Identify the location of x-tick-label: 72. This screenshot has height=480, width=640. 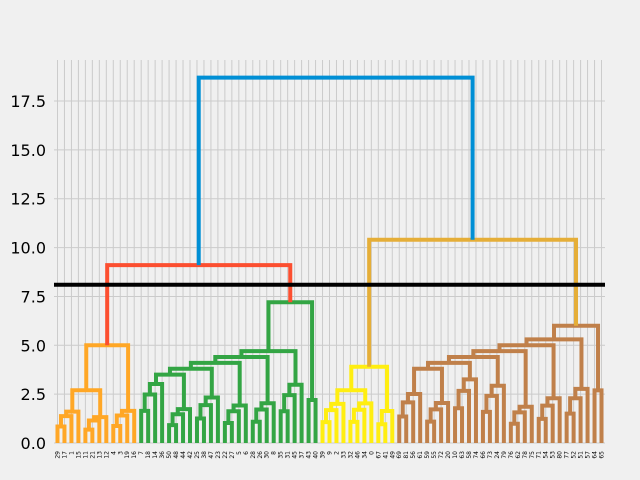
(441, 455).